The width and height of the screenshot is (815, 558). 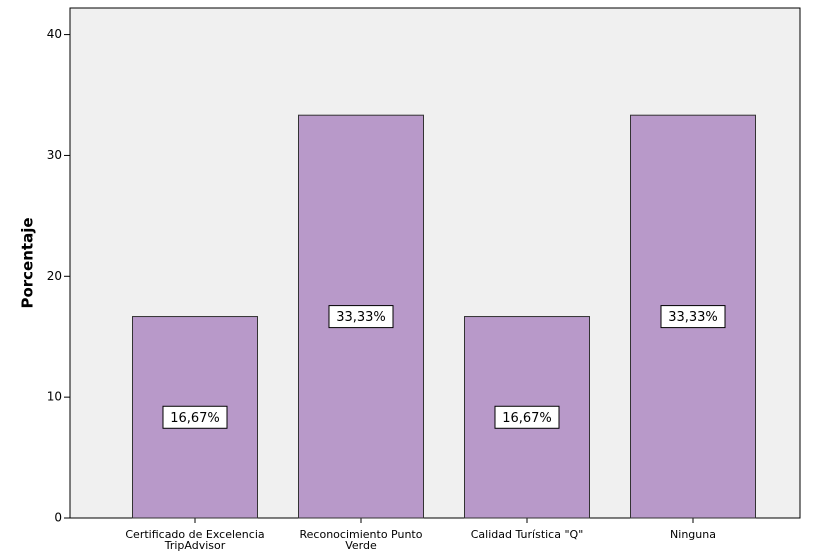 What do you see at coordinates (58, 518) in the screenshot?
I see `y-tick-label: 0` at bounding box center [58, 518].